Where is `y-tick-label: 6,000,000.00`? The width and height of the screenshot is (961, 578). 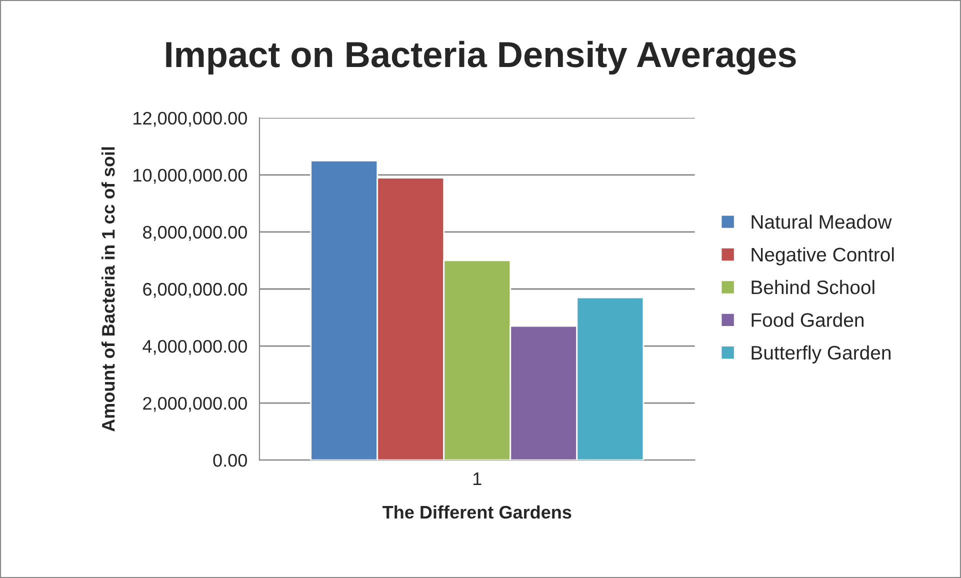
y-tick-label: 6,000,000.00 is located at coordinates (195, 290).